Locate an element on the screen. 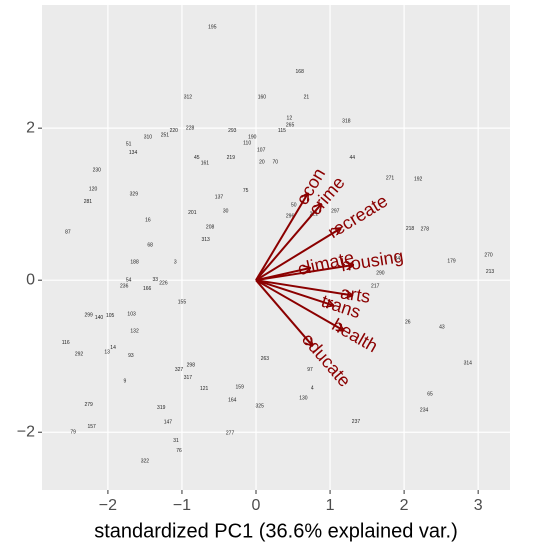  observation-label: 270 is located at coordinates (488, 255).